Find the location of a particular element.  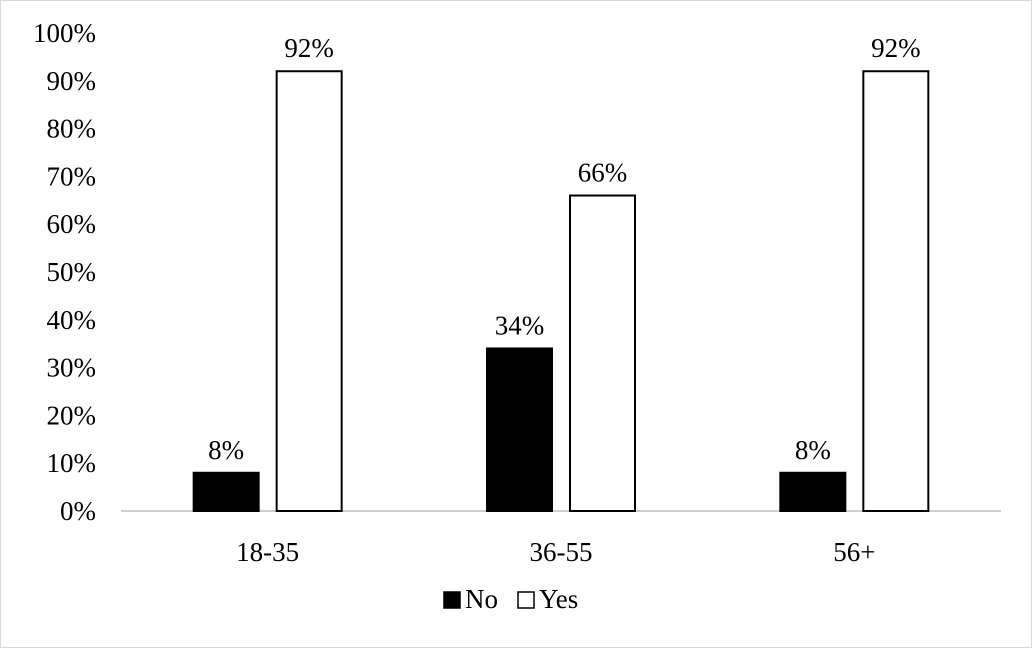

legend: No Yes is located at coordinates (510, 599).